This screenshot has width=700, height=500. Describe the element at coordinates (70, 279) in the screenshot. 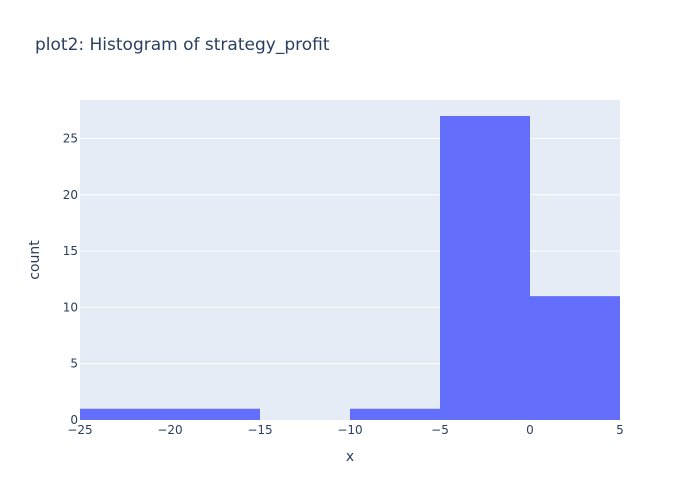

I see `y-axis-ticks: 0 5 10 15 20 25` at that location.